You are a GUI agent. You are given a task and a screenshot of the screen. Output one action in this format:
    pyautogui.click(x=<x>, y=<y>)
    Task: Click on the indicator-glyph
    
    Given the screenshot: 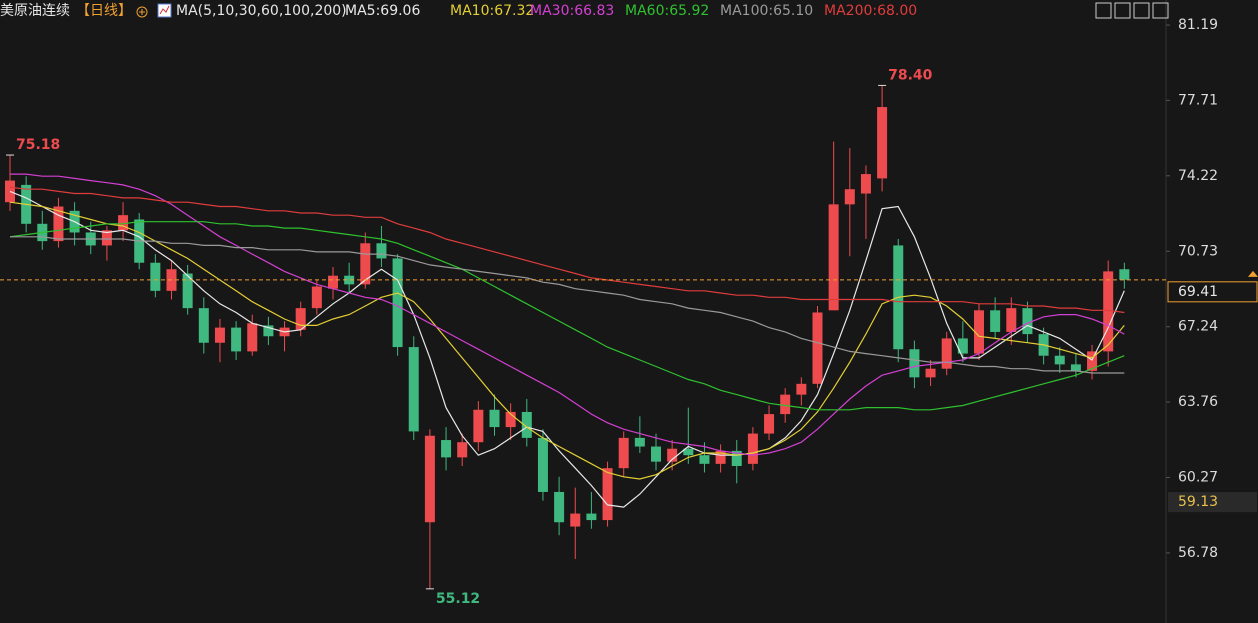 What is the action you would take?
    pyautogui.click(x=164, y=10)
    